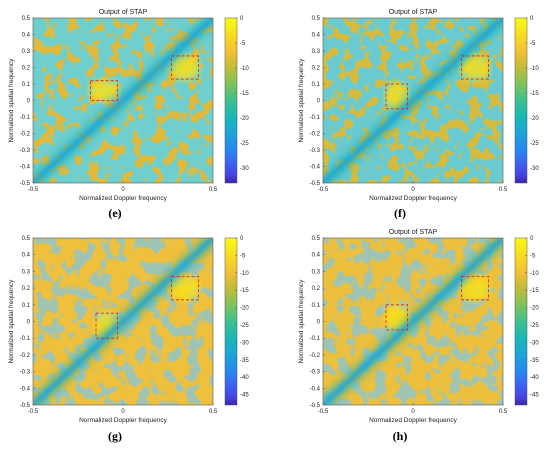 The width and height of the screenshot is (550, 453). What do you see at coordinates (26, 289) in the screenshot?
I see `y-tick-label: 0.2` at bounding box center [26, 289].